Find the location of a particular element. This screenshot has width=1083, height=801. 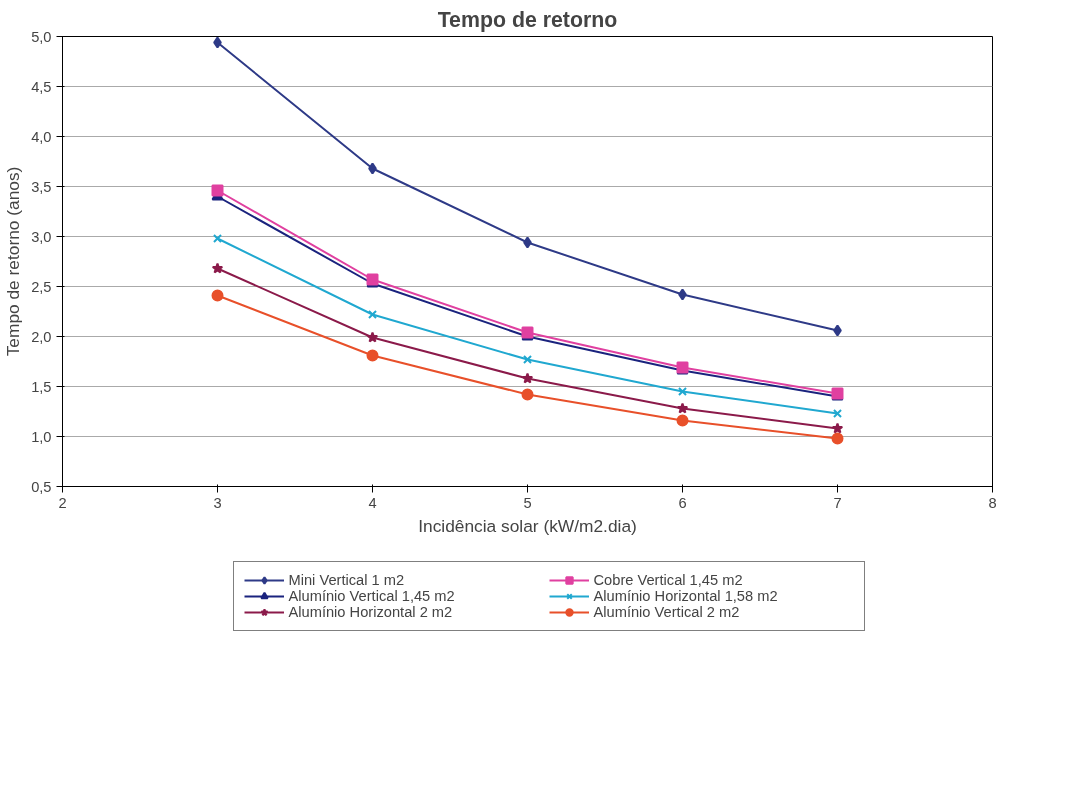

y-tick-label: 1,0 is located at coordinates (41, 436).